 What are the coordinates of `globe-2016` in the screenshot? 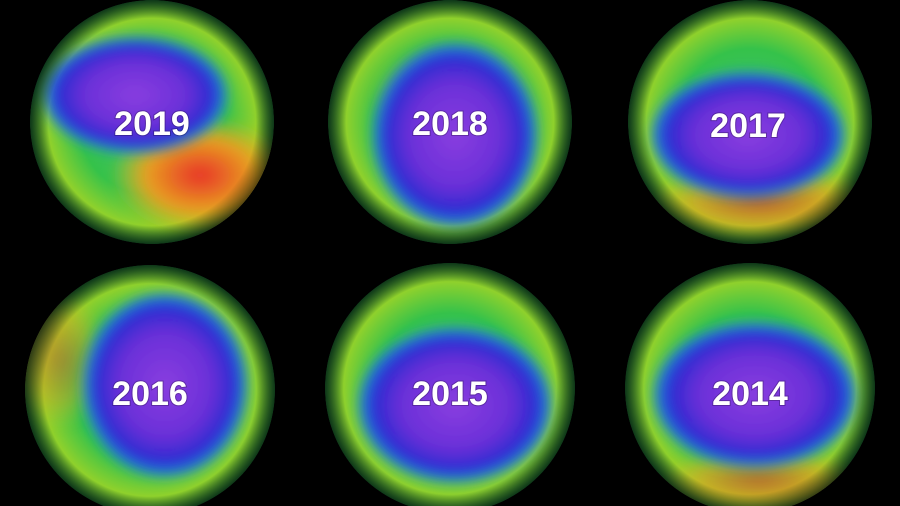 It's located at (150, 385).